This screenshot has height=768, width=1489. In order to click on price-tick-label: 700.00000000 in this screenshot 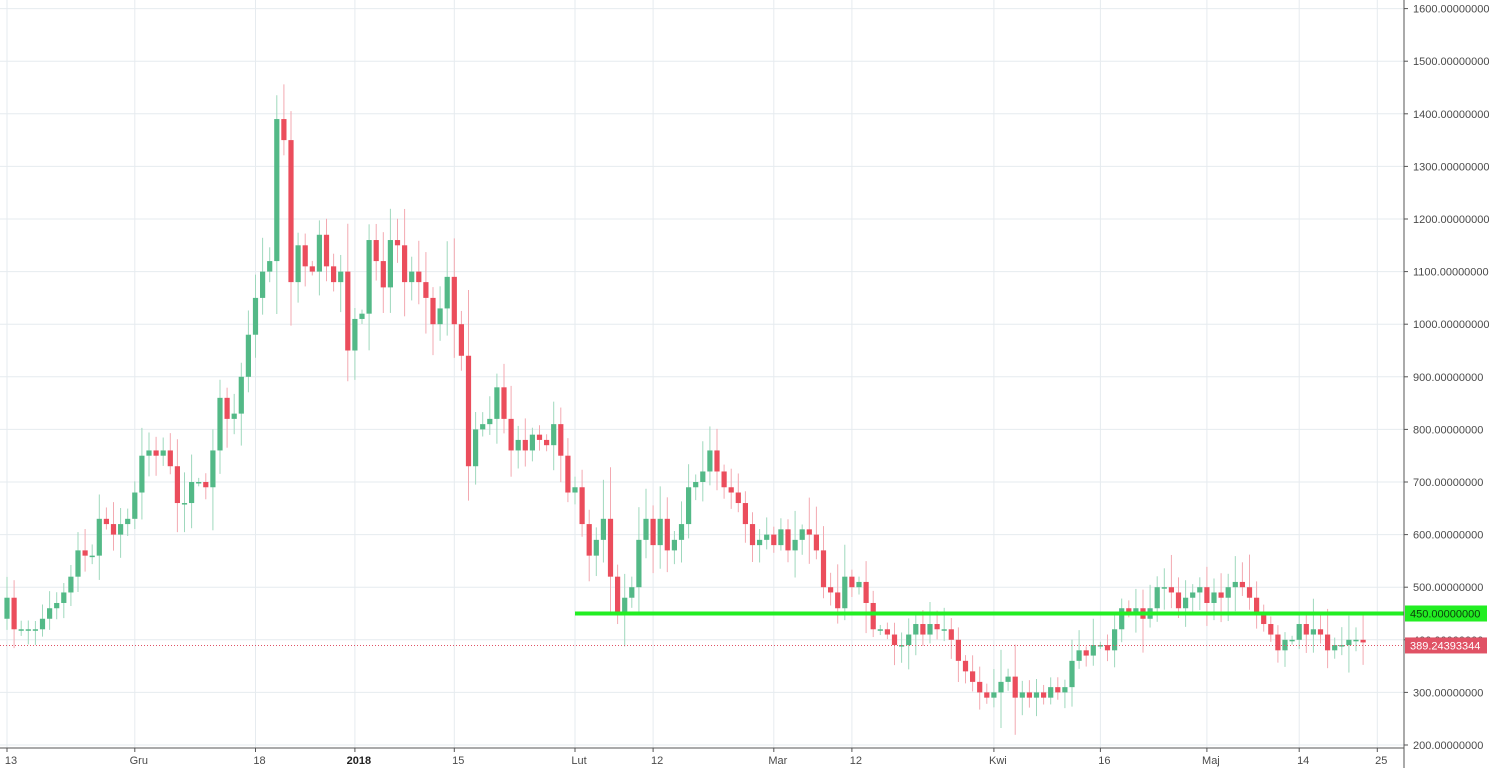, I will do `click(1448, 483)`.